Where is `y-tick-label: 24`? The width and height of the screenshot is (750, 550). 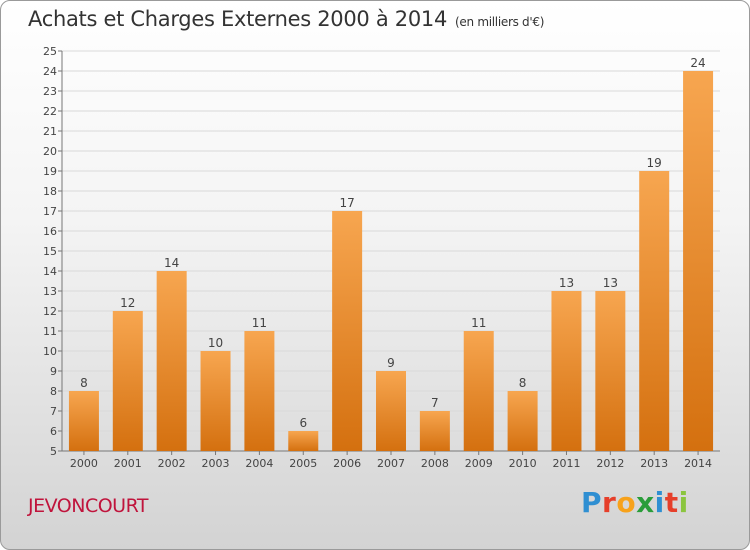
y-tick-label: 24 is located at coordinates (50, 71).